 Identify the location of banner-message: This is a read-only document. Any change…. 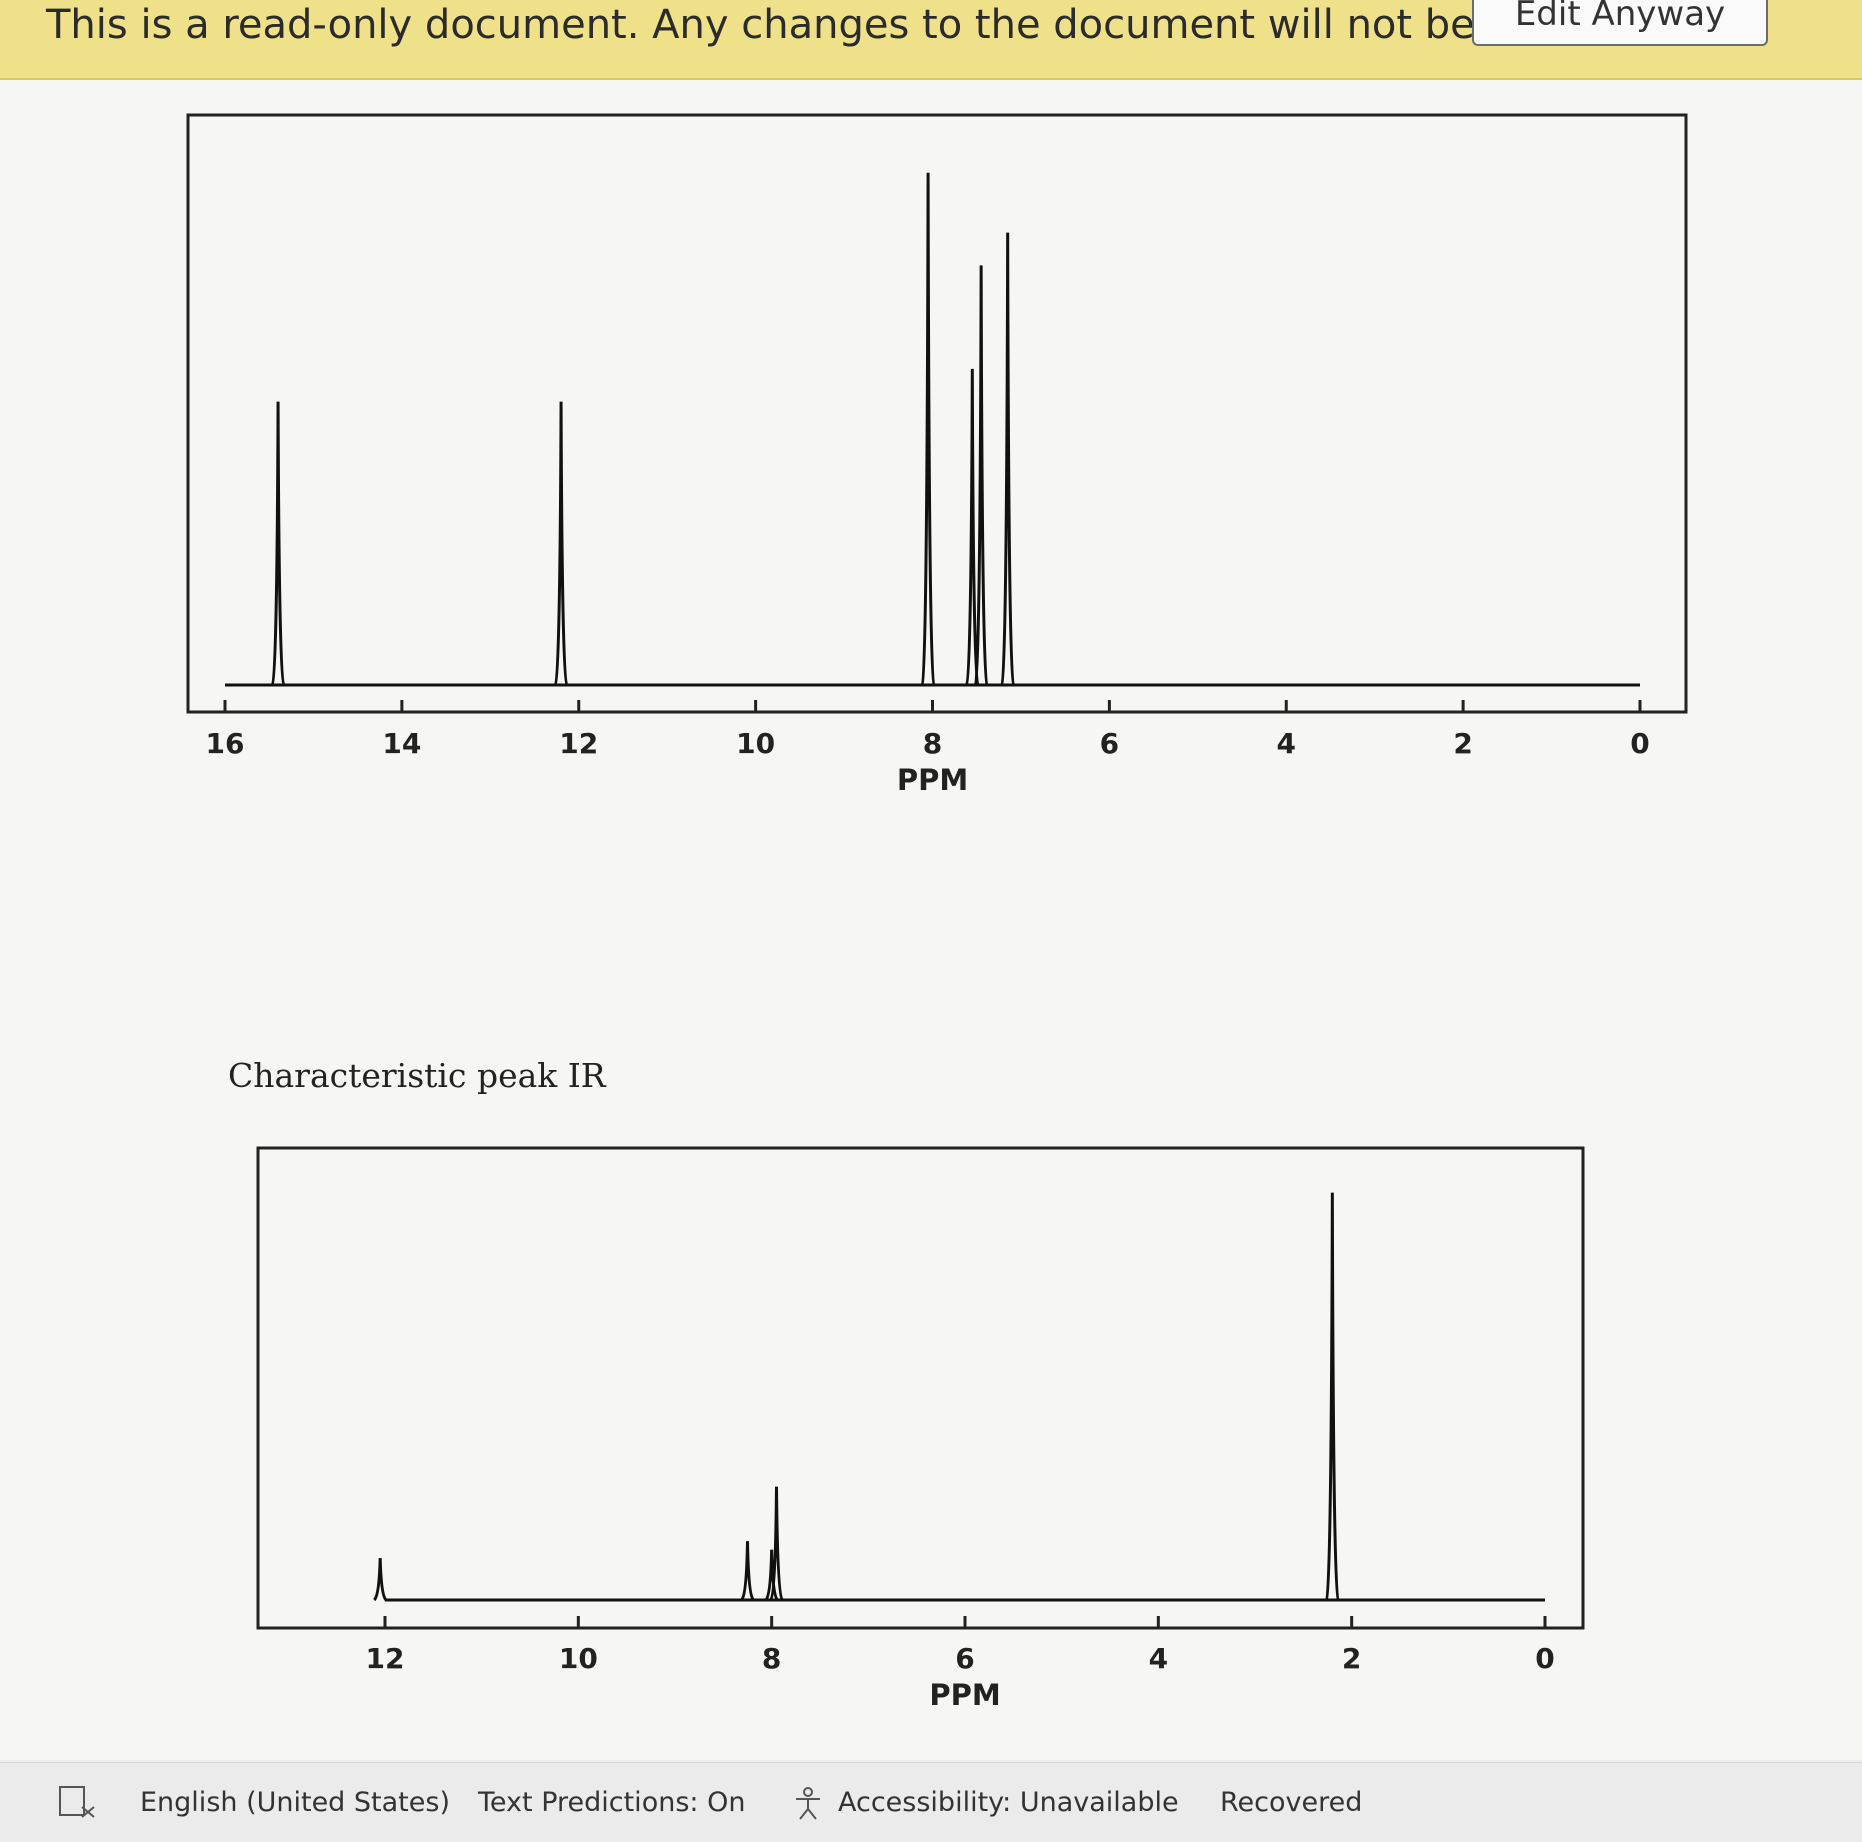
(833, 25).